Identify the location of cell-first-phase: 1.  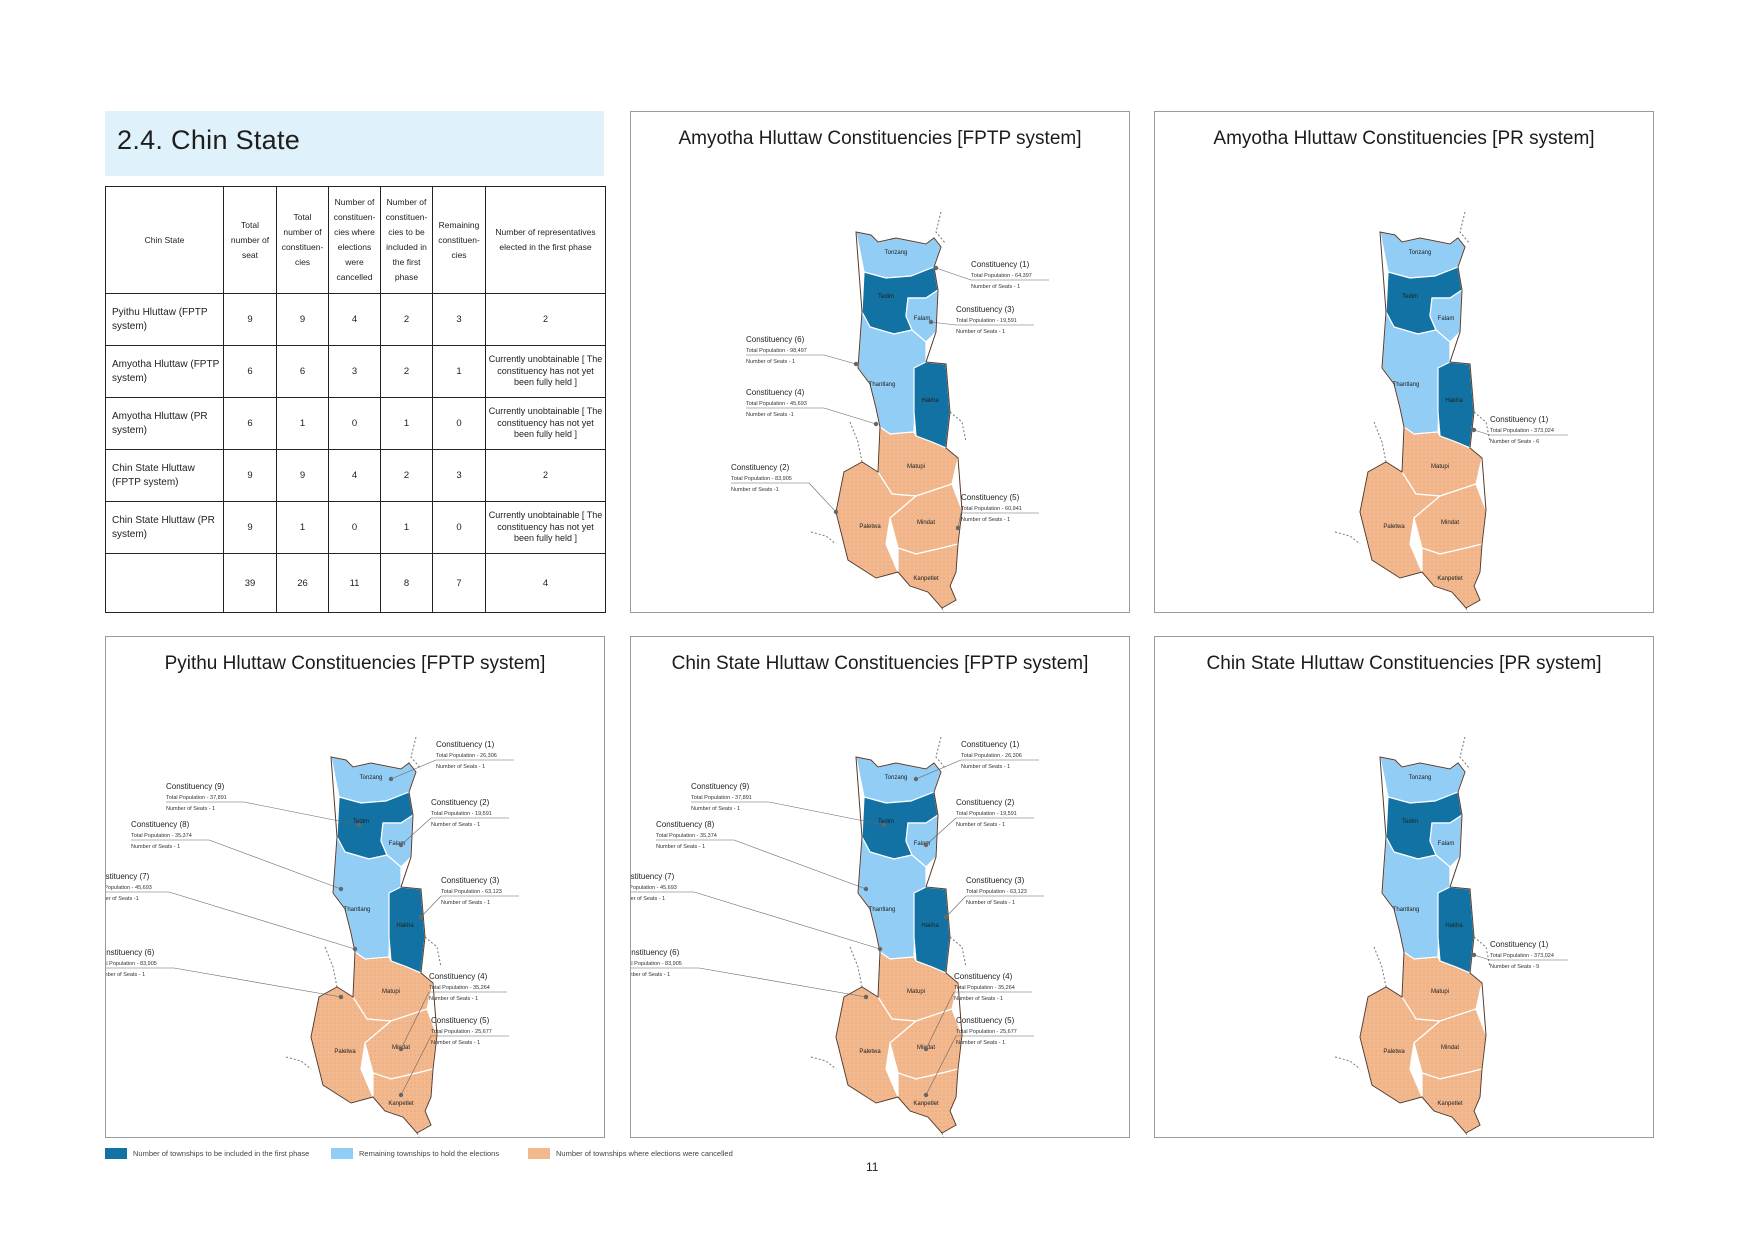
(406, 527).